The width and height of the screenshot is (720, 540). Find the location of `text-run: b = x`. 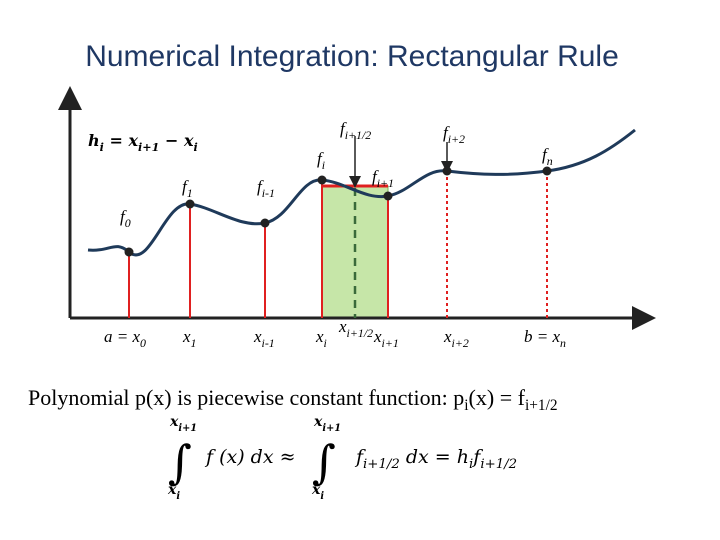

text-run: b = x is located at coordinates (542, 336).